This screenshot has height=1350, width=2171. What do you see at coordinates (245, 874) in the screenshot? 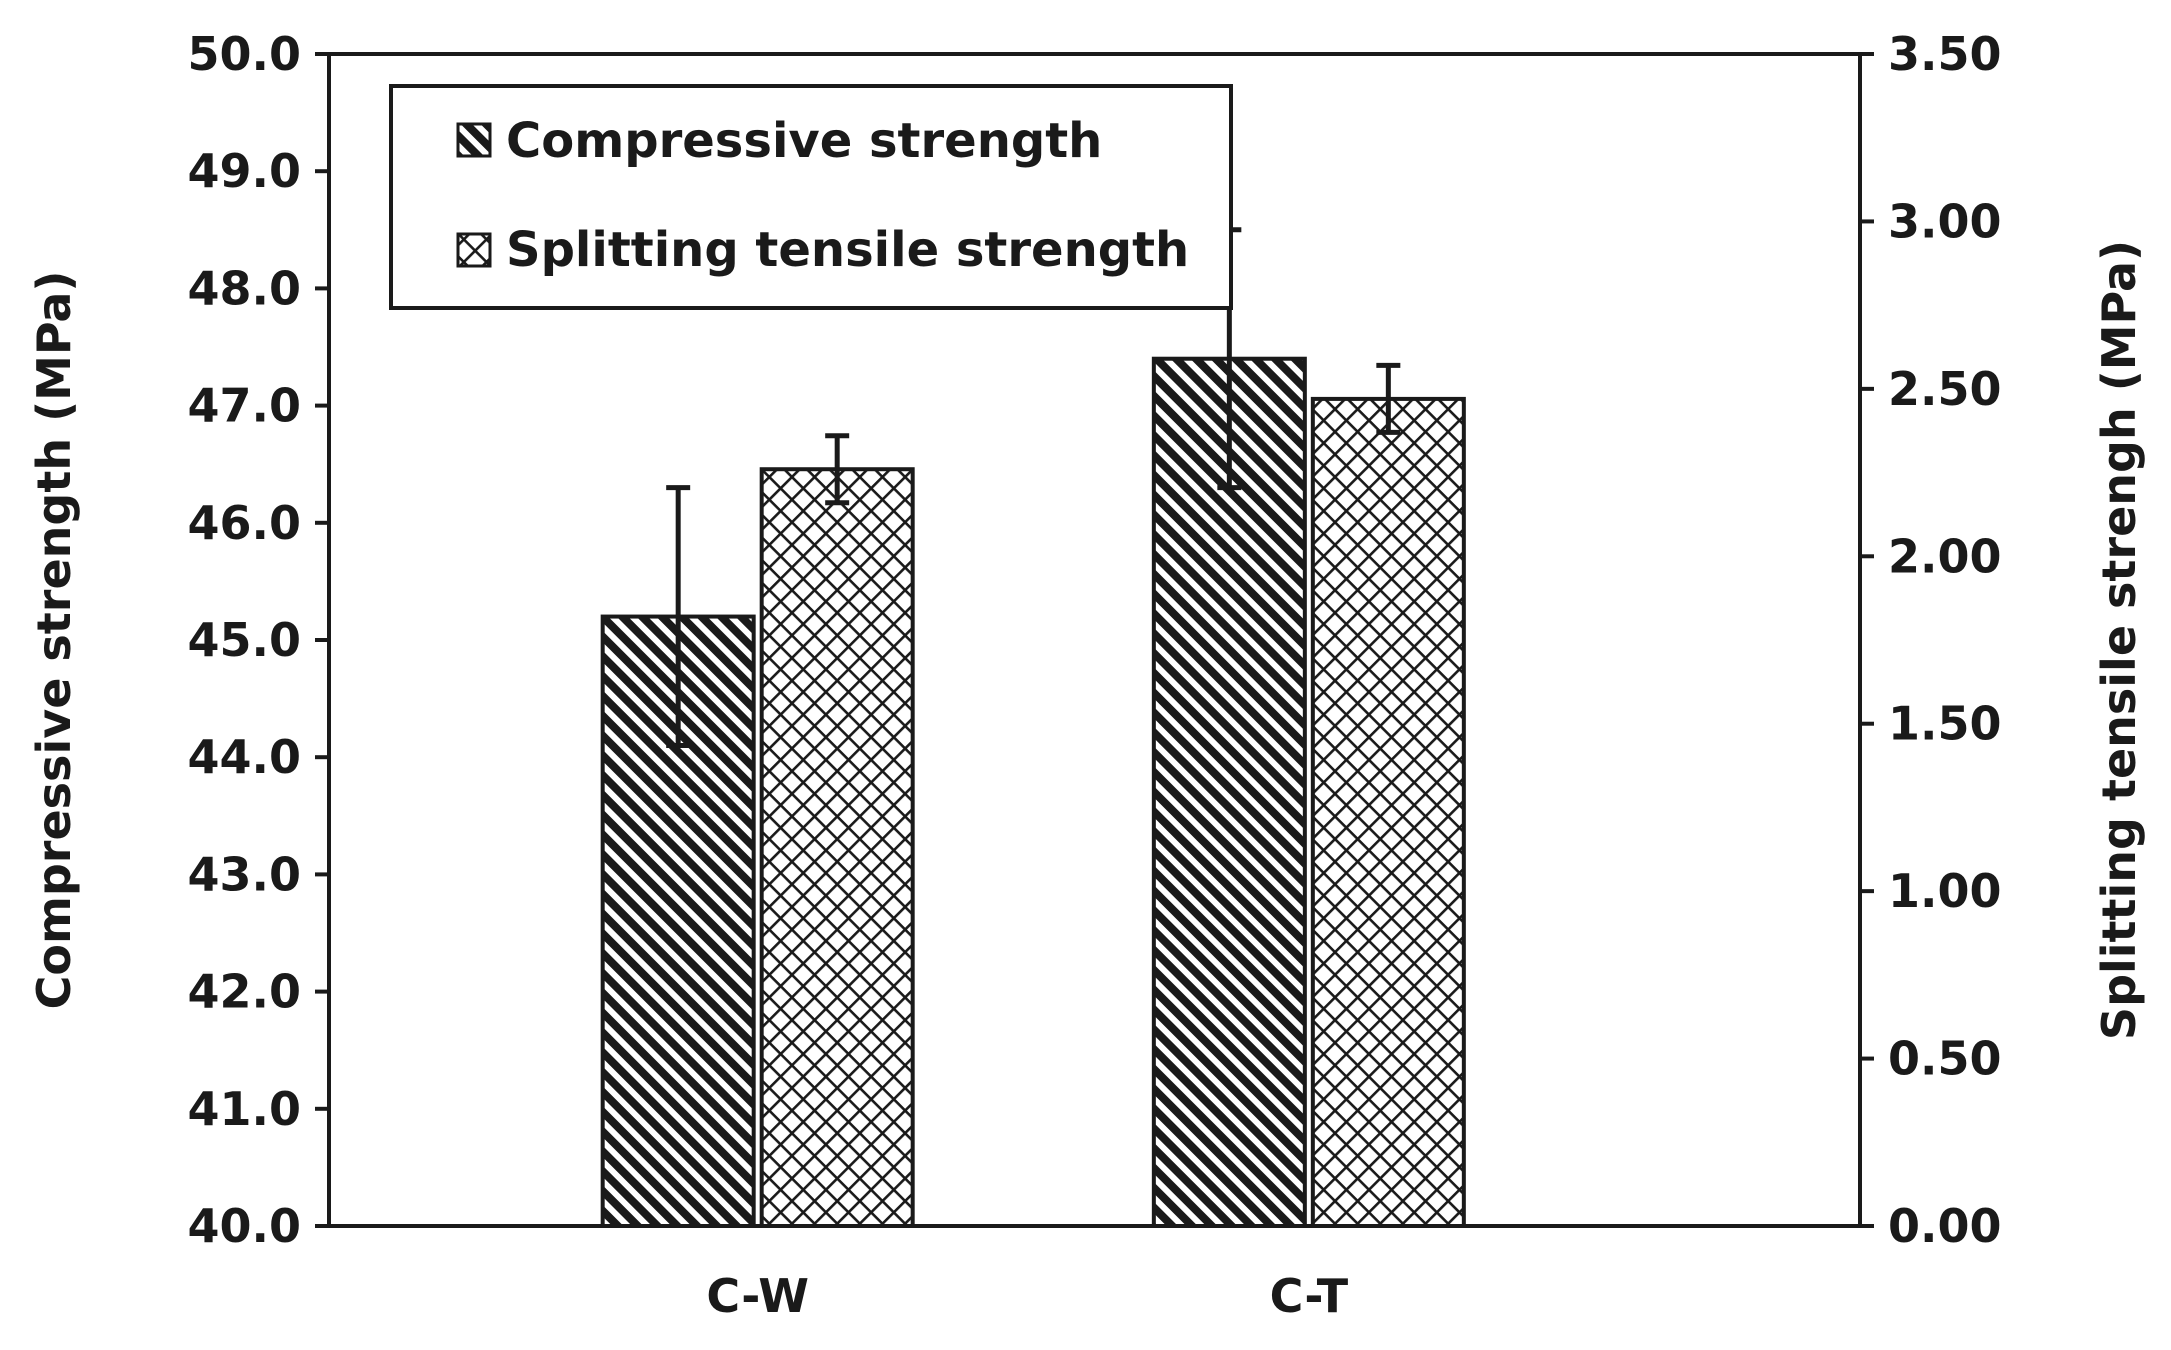
I see `left-tick-label: 43.0` at bounding box center [245, 874].